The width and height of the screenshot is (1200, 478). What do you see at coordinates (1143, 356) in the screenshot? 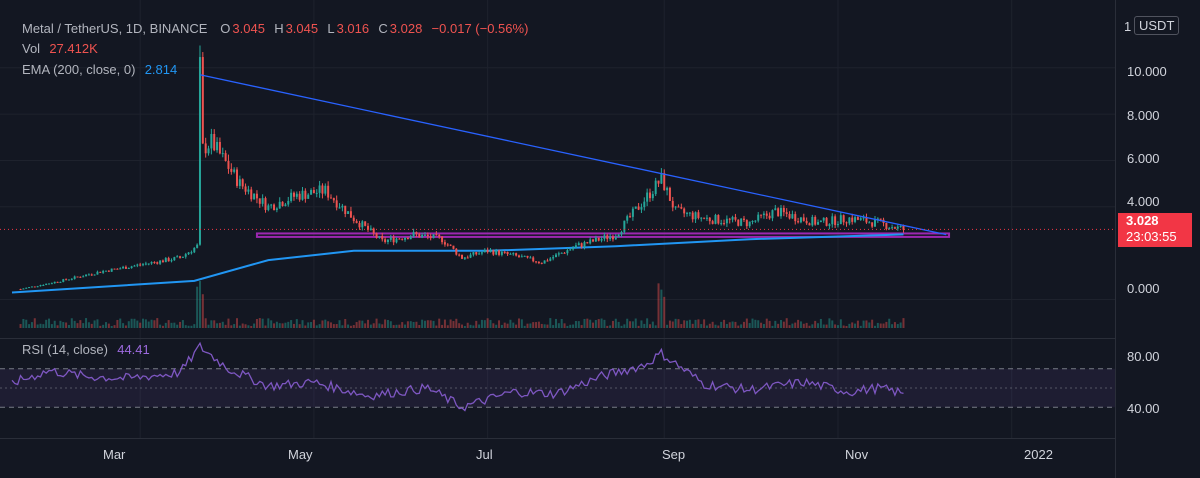
I see `rsi-tick: 80.00` at bounding box center [1143, 356].